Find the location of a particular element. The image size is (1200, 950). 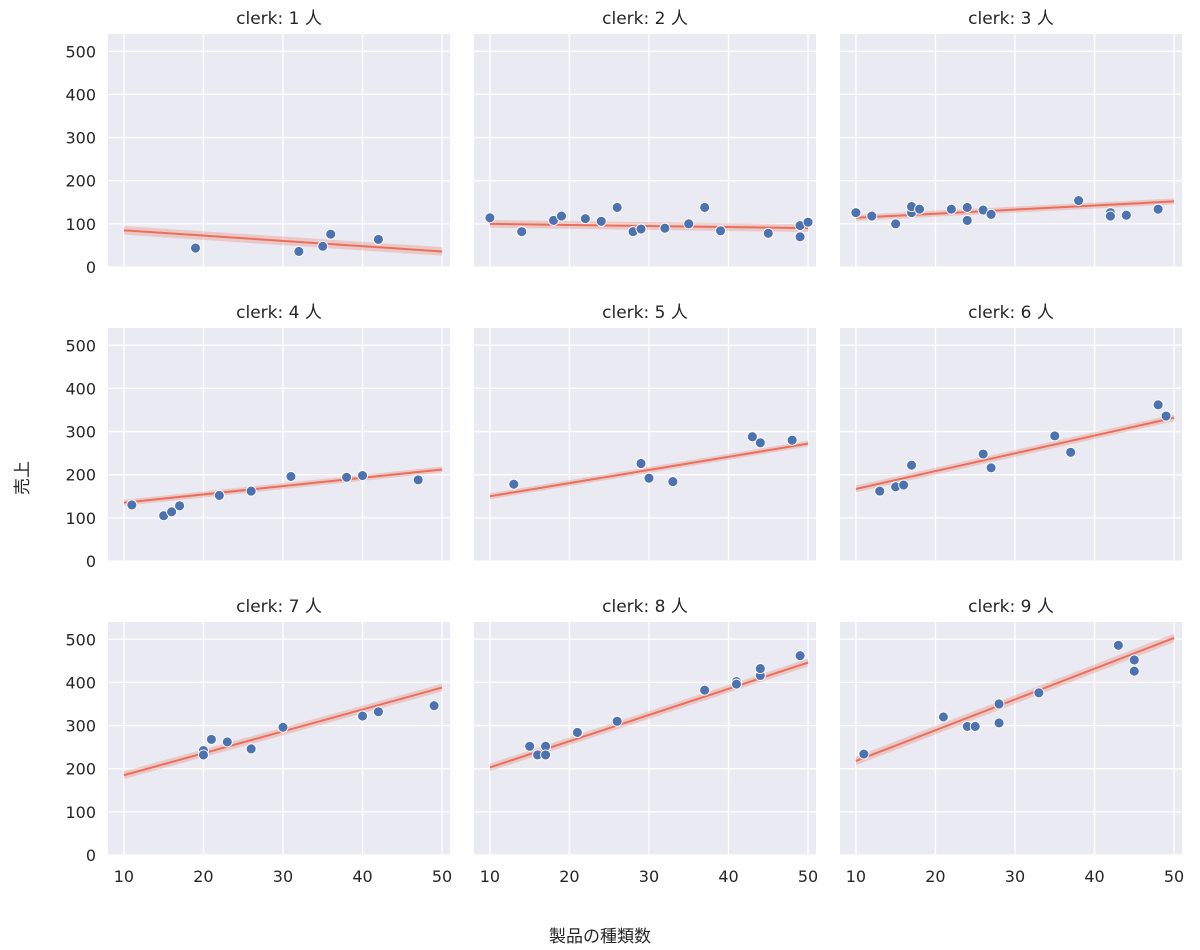

facet-panel-3: clerk: 3 人 is located at coordinates (1011, 138).